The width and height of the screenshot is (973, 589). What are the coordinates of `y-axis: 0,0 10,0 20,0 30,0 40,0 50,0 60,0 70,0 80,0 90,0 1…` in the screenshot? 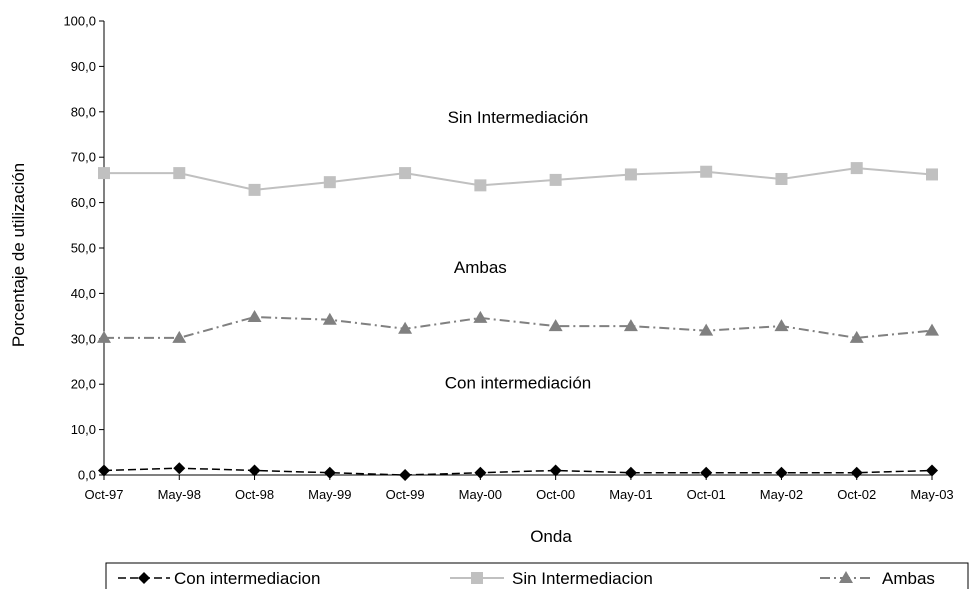 It's located at (84, 248).